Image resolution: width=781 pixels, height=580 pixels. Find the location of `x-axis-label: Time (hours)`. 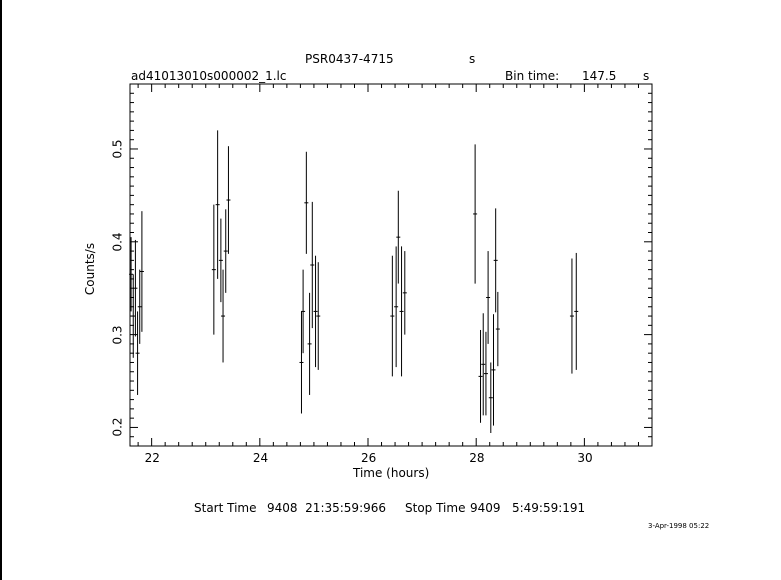

x-axis-label: Time (hours) is located at coordinates (391, 473).